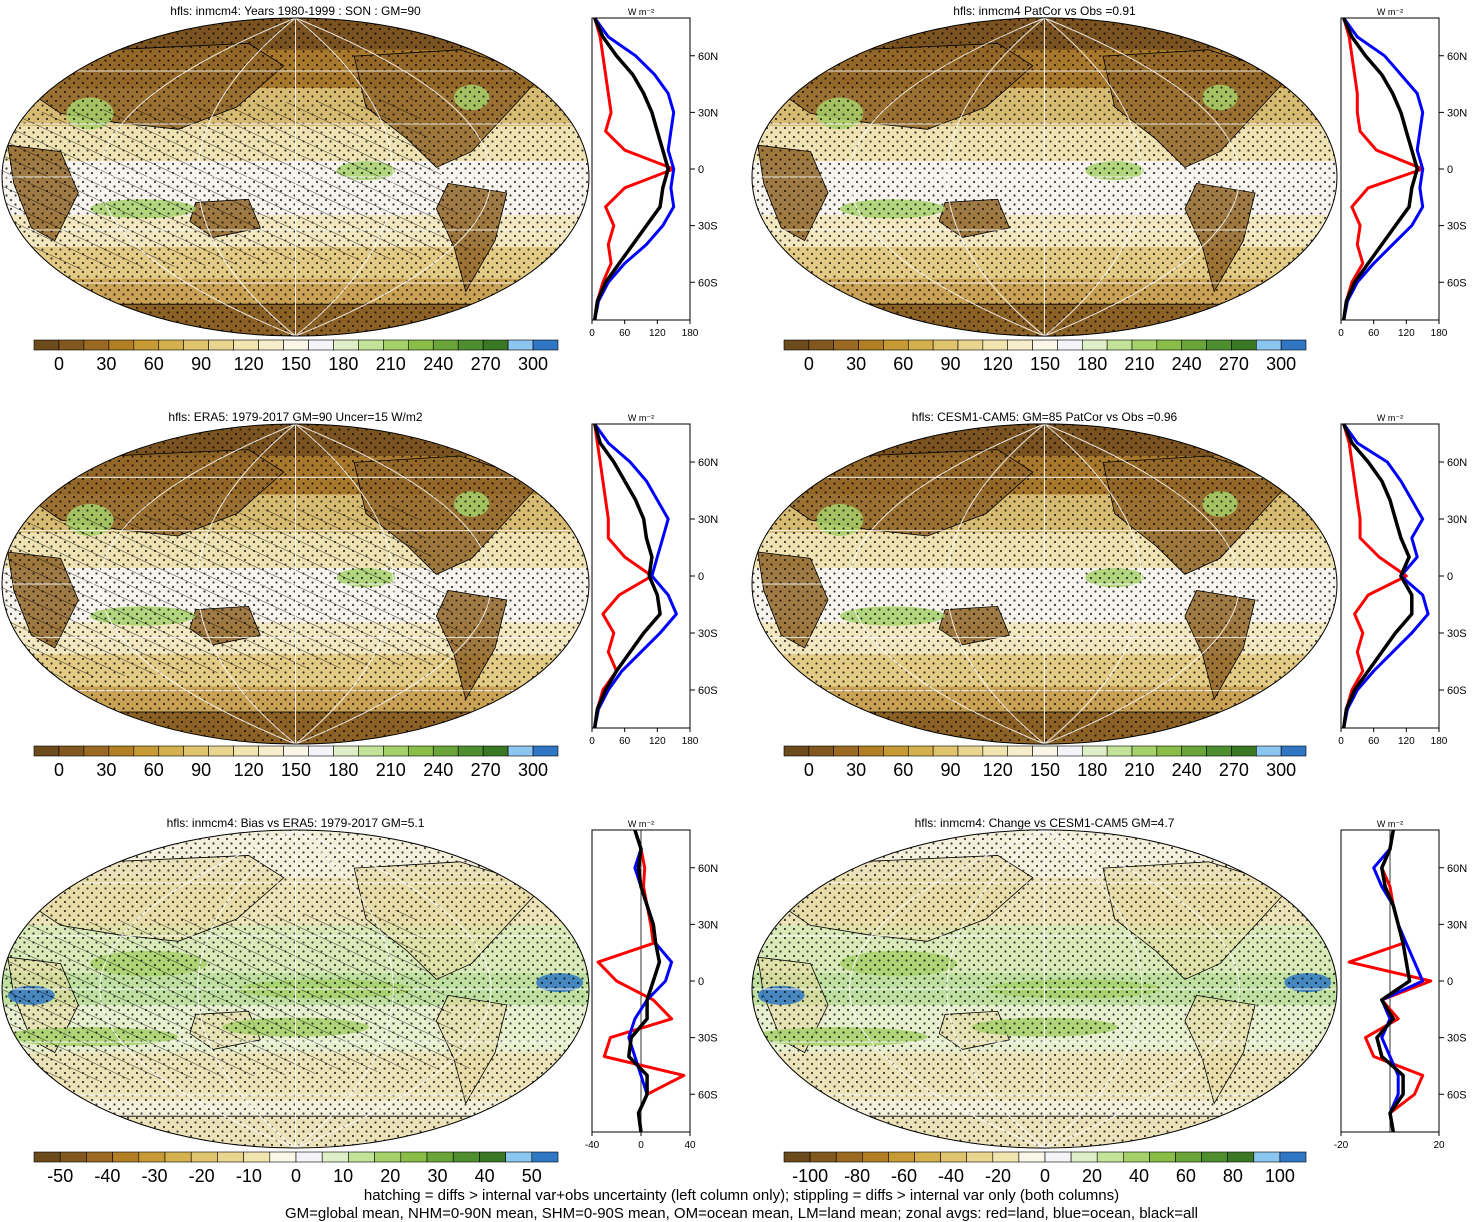 The width and height of the screenshot is (1483, 1222). What do you see at coordinates (437, 1176) in the screenshot?
I see `colorbar-tick-label: 30` at bounding box center [437, 1176].